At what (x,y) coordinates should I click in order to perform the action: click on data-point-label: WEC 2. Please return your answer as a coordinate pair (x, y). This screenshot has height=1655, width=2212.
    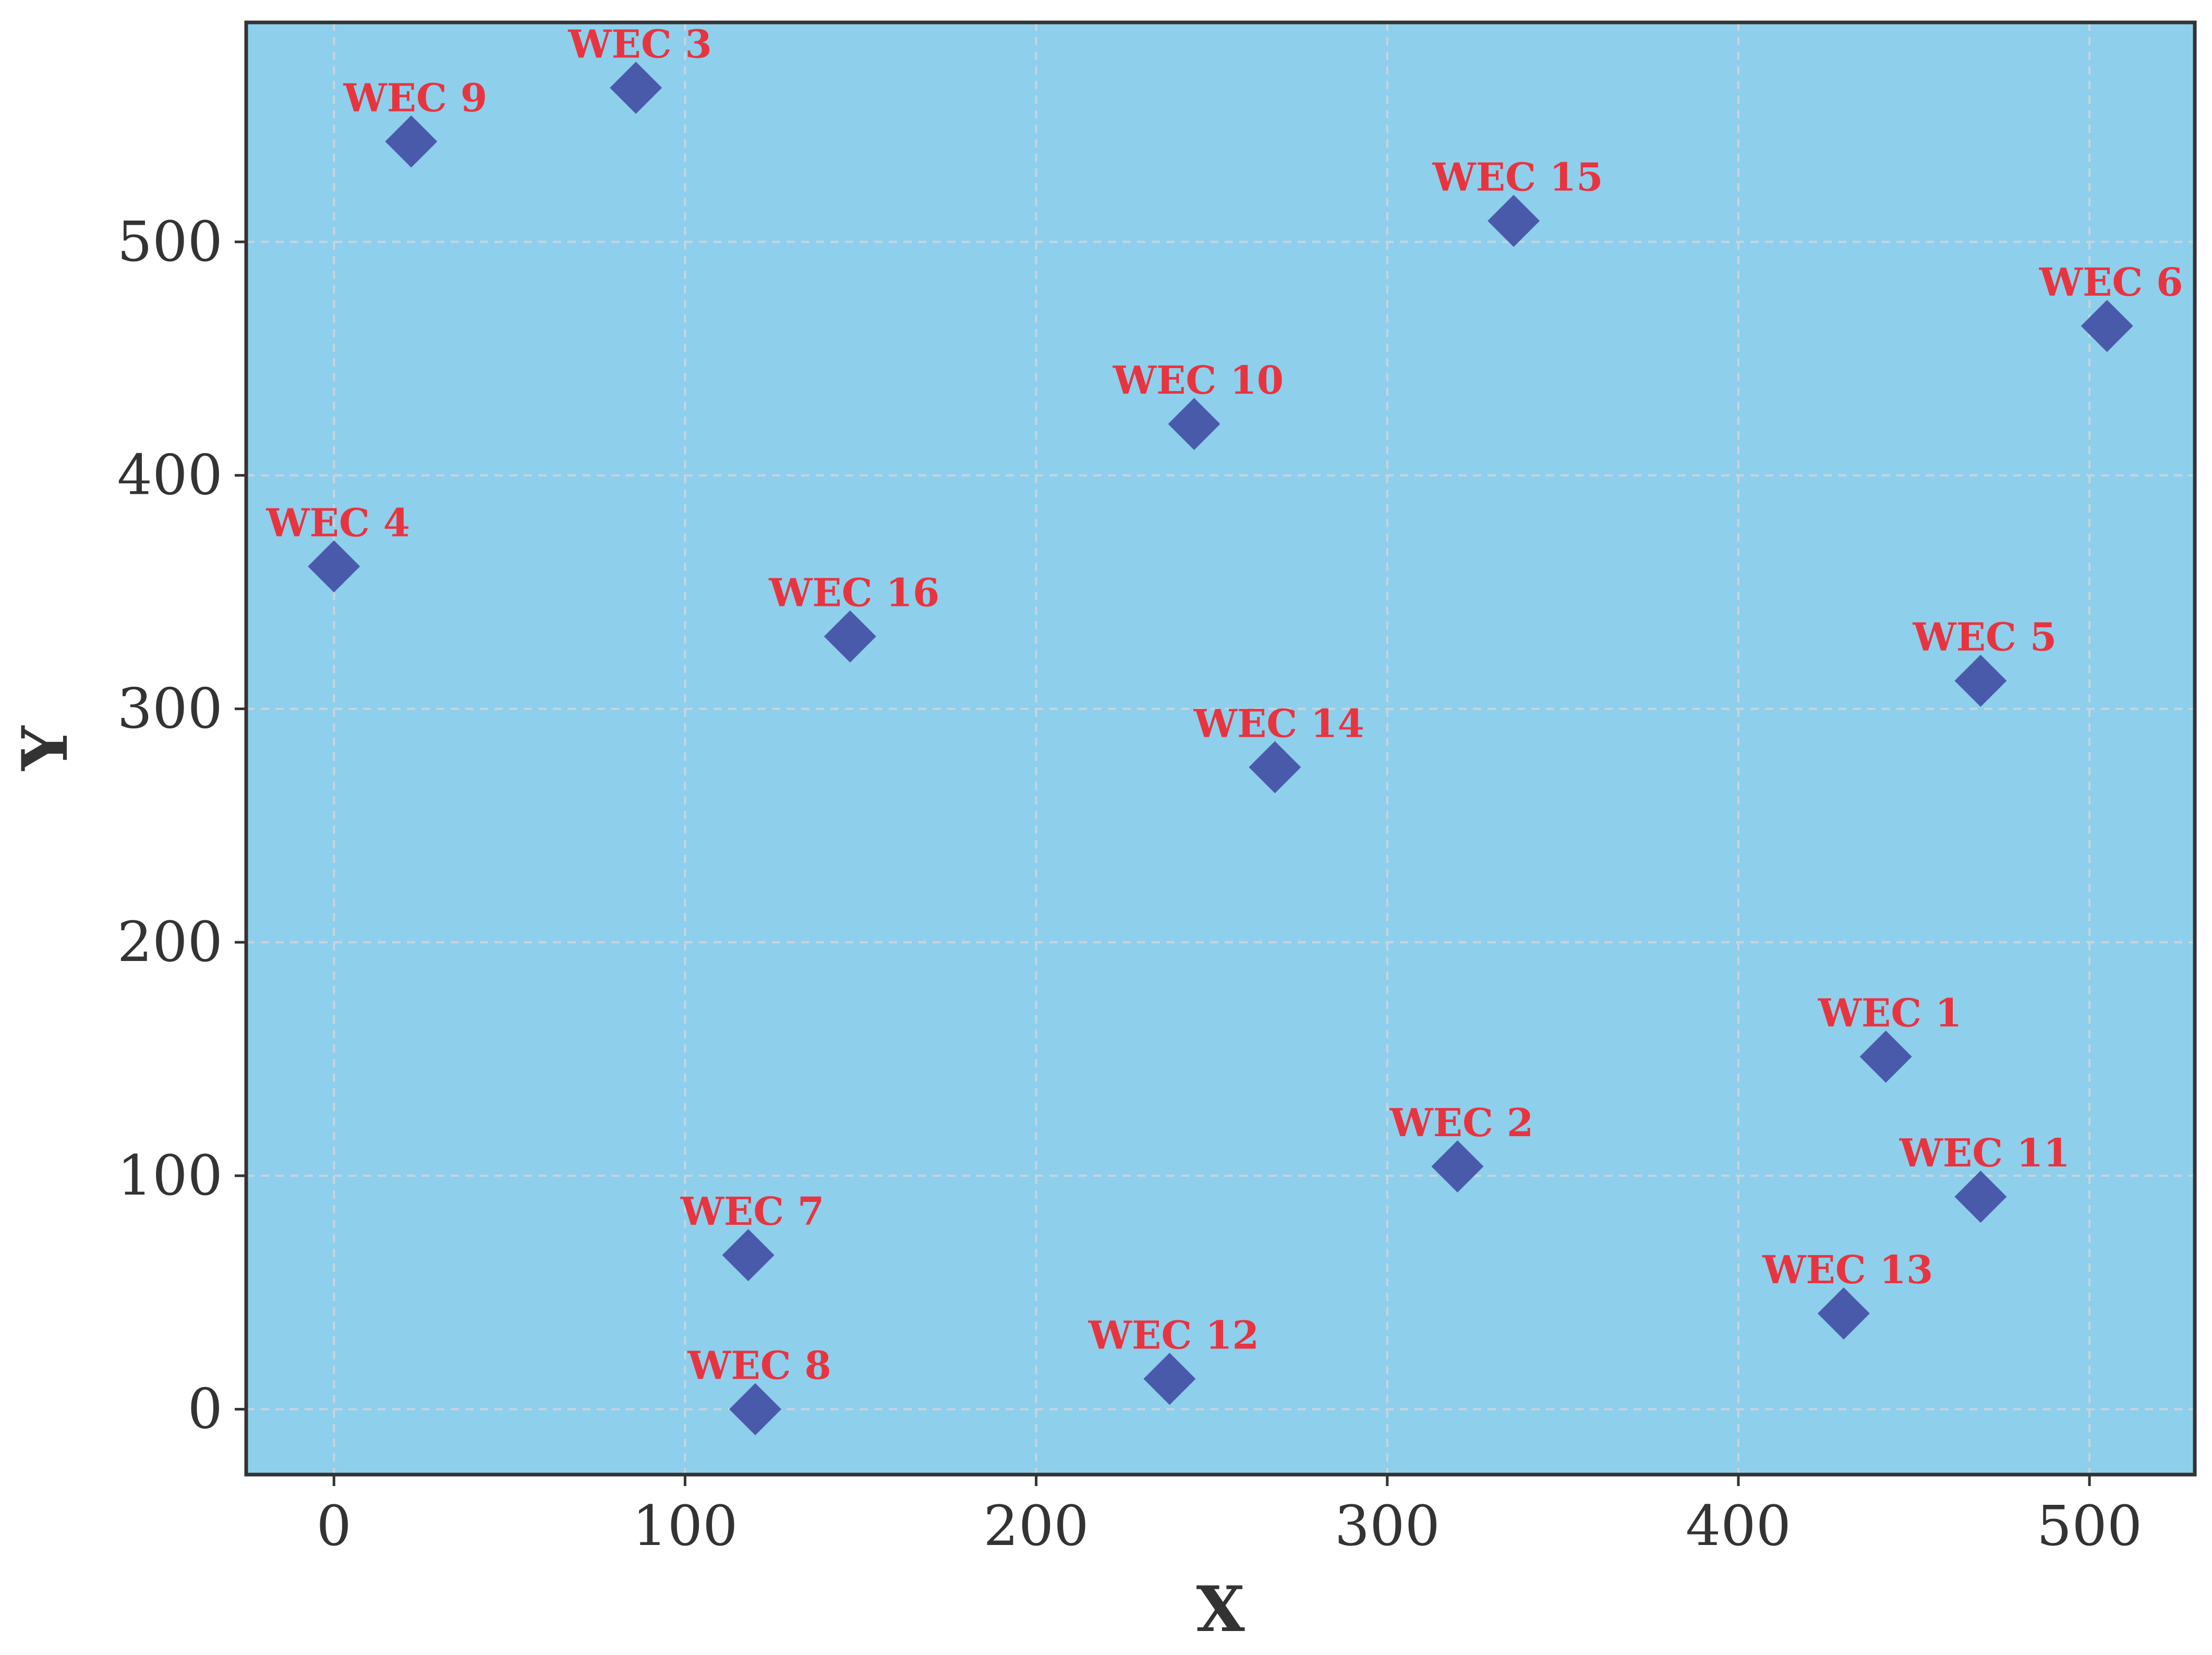
    Looking at the image, I should click on (1461, 1123).